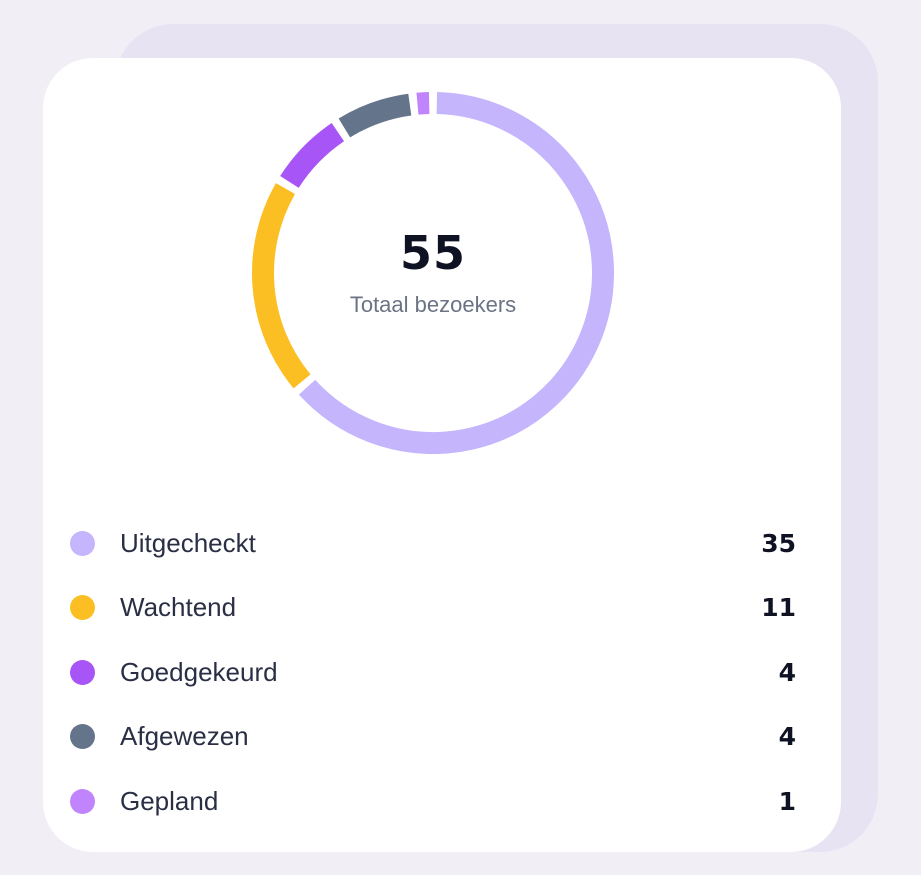 The image size is (921, 875). I want to click on legend-value: 11, so click(778, 608).